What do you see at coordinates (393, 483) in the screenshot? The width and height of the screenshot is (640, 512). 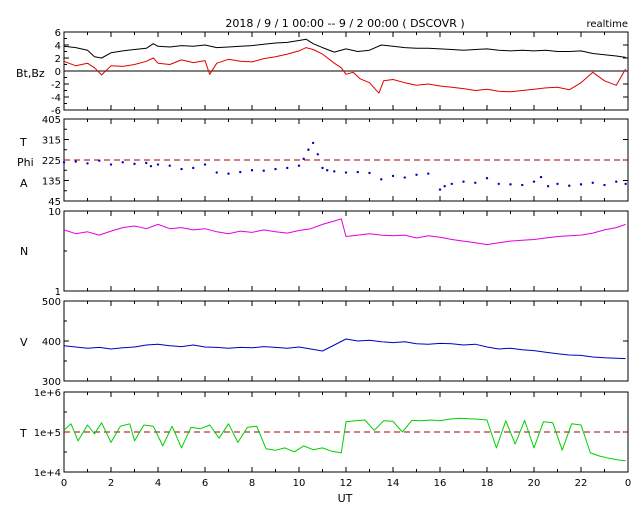 I see `x-tick-label: 14` at bounding box center [393, 483].